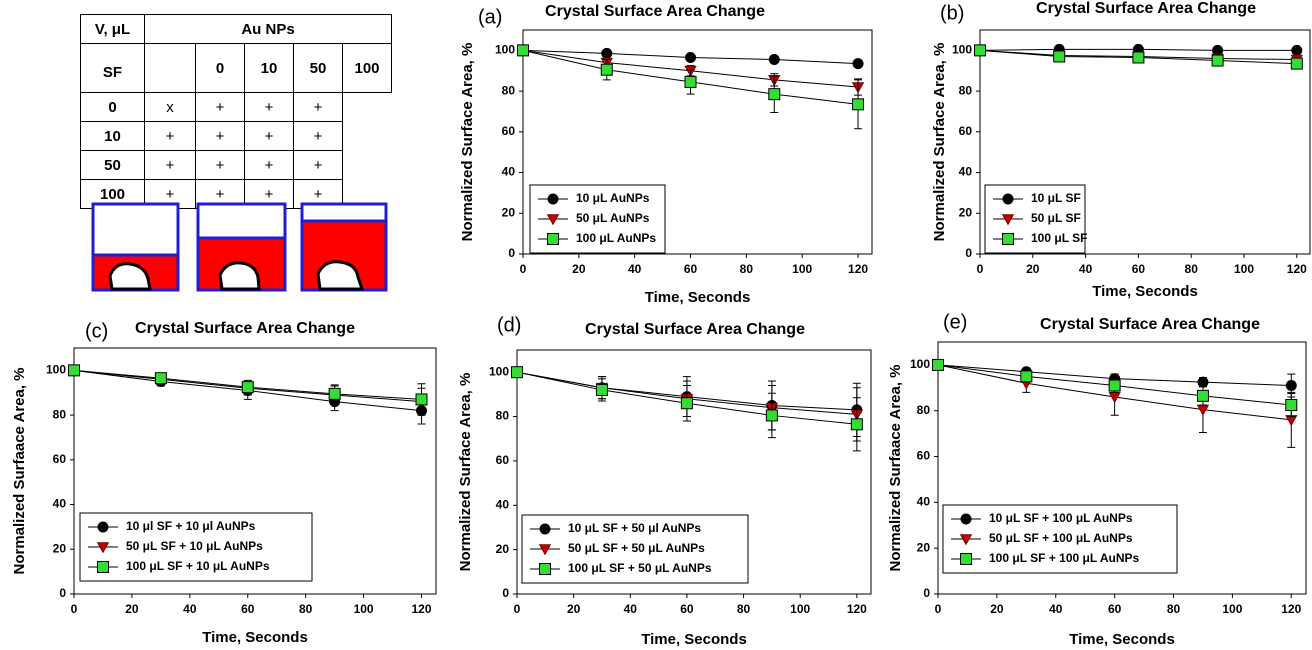  Describe the element at coordinates (191, 526) in the screenshot. I see `legend-label: 10 μl SF + 10 μl AuNPs` at that location.